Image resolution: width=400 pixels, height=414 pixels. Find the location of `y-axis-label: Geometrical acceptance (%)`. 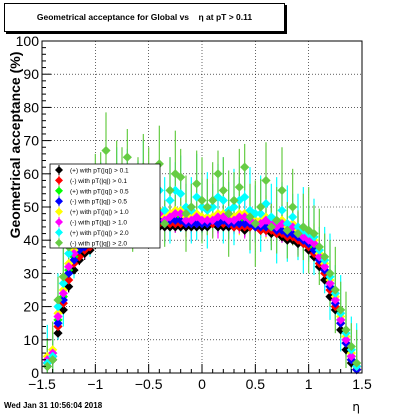

y-axis-label: Geometrical acceptance (%) is located at coordinates (15, 145).